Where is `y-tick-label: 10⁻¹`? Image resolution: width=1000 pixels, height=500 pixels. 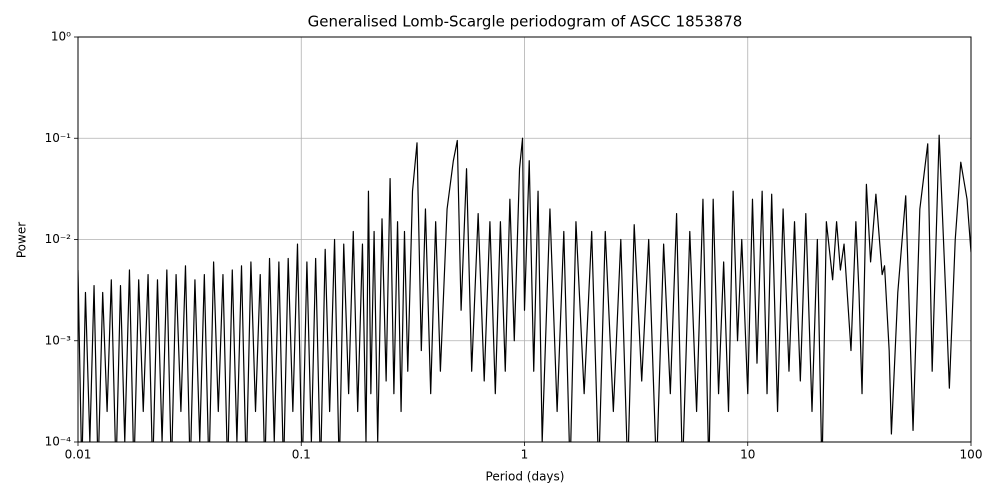
y-tick-label: 10⁻¹ is located at coordinates (58, 138).